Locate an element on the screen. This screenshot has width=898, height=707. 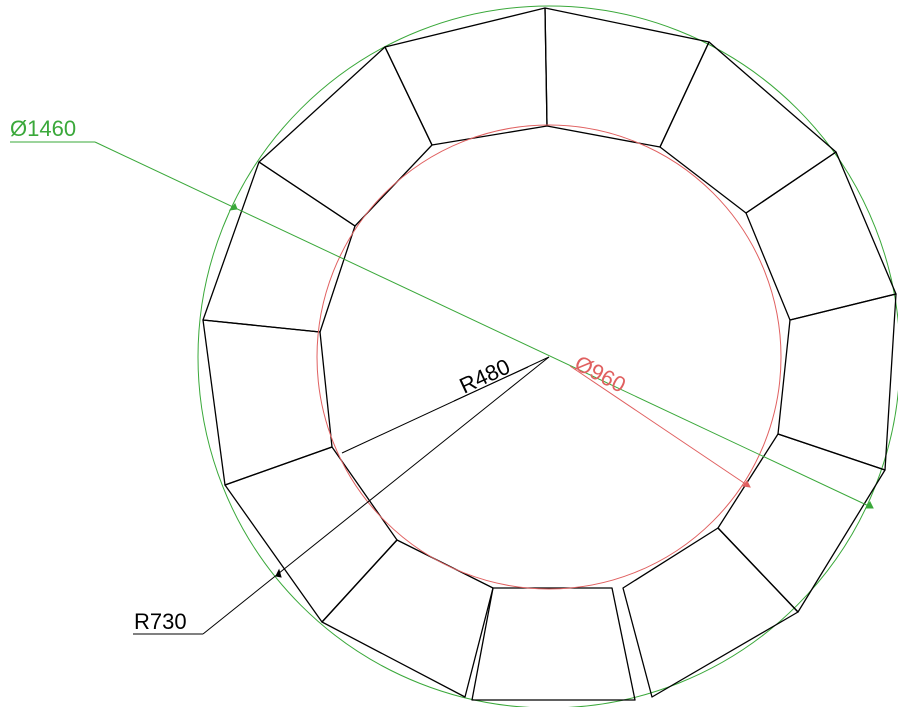
inner-radius-underline is located at coordinates (491, 384).